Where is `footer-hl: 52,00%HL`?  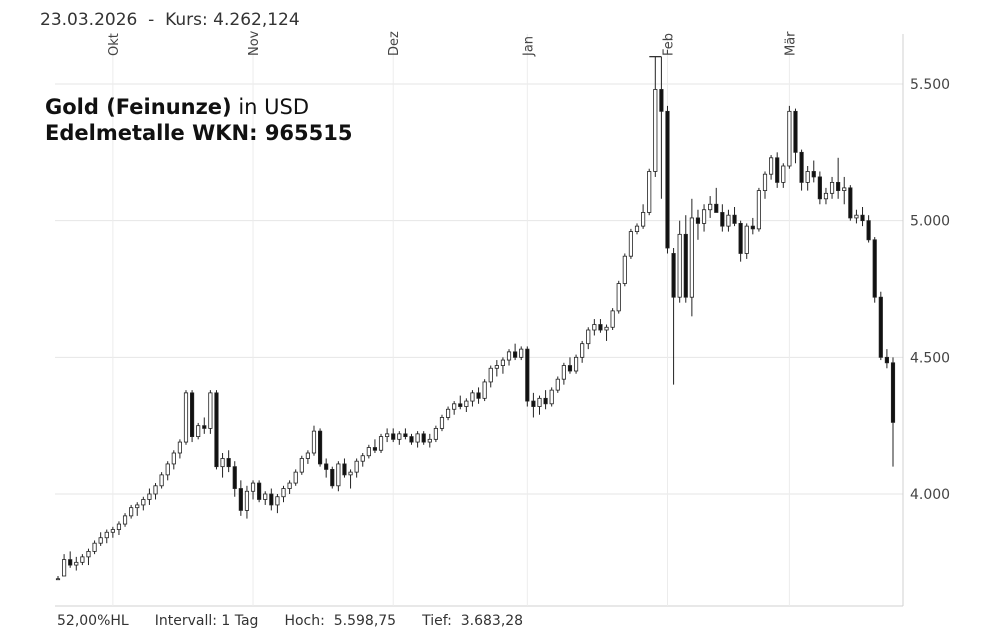
footer-hl: 52,00%HL is located at coordinates (93, 621).